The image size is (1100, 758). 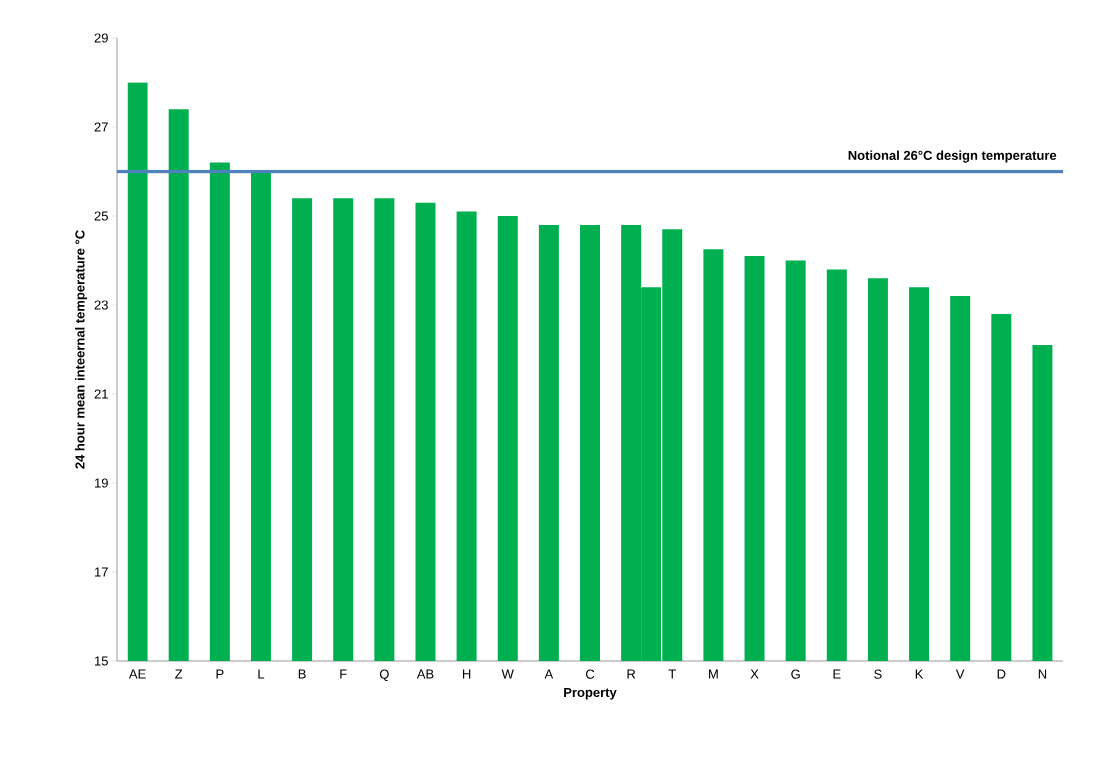 I want to click on y-tick-label: 25, so click(x=101, y=216).